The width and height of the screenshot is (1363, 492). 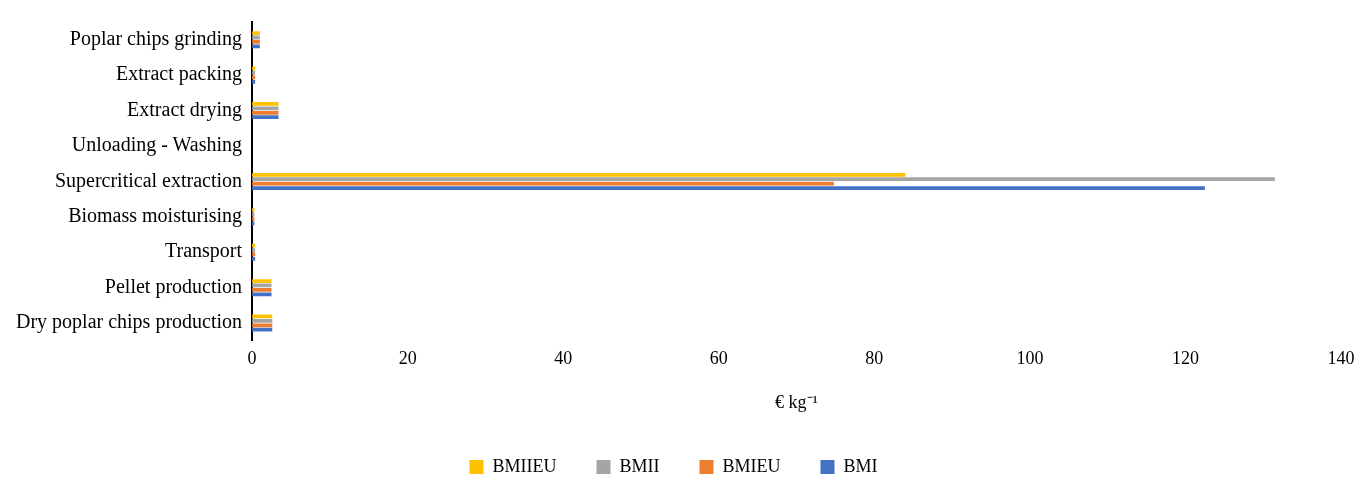 I want to click on y-tick-label: Dry poplar chips production, so click(x=129, y=322).